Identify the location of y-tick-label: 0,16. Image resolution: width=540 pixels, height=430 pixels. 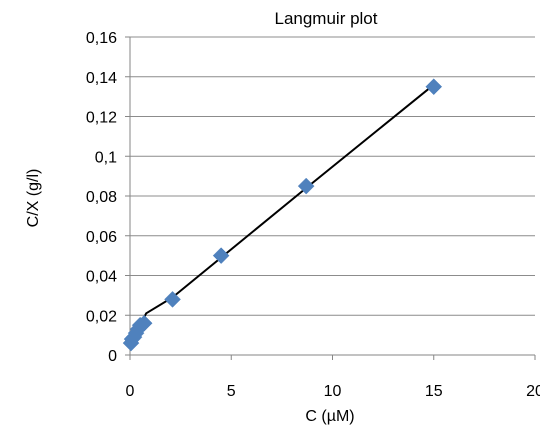
(101, 38).